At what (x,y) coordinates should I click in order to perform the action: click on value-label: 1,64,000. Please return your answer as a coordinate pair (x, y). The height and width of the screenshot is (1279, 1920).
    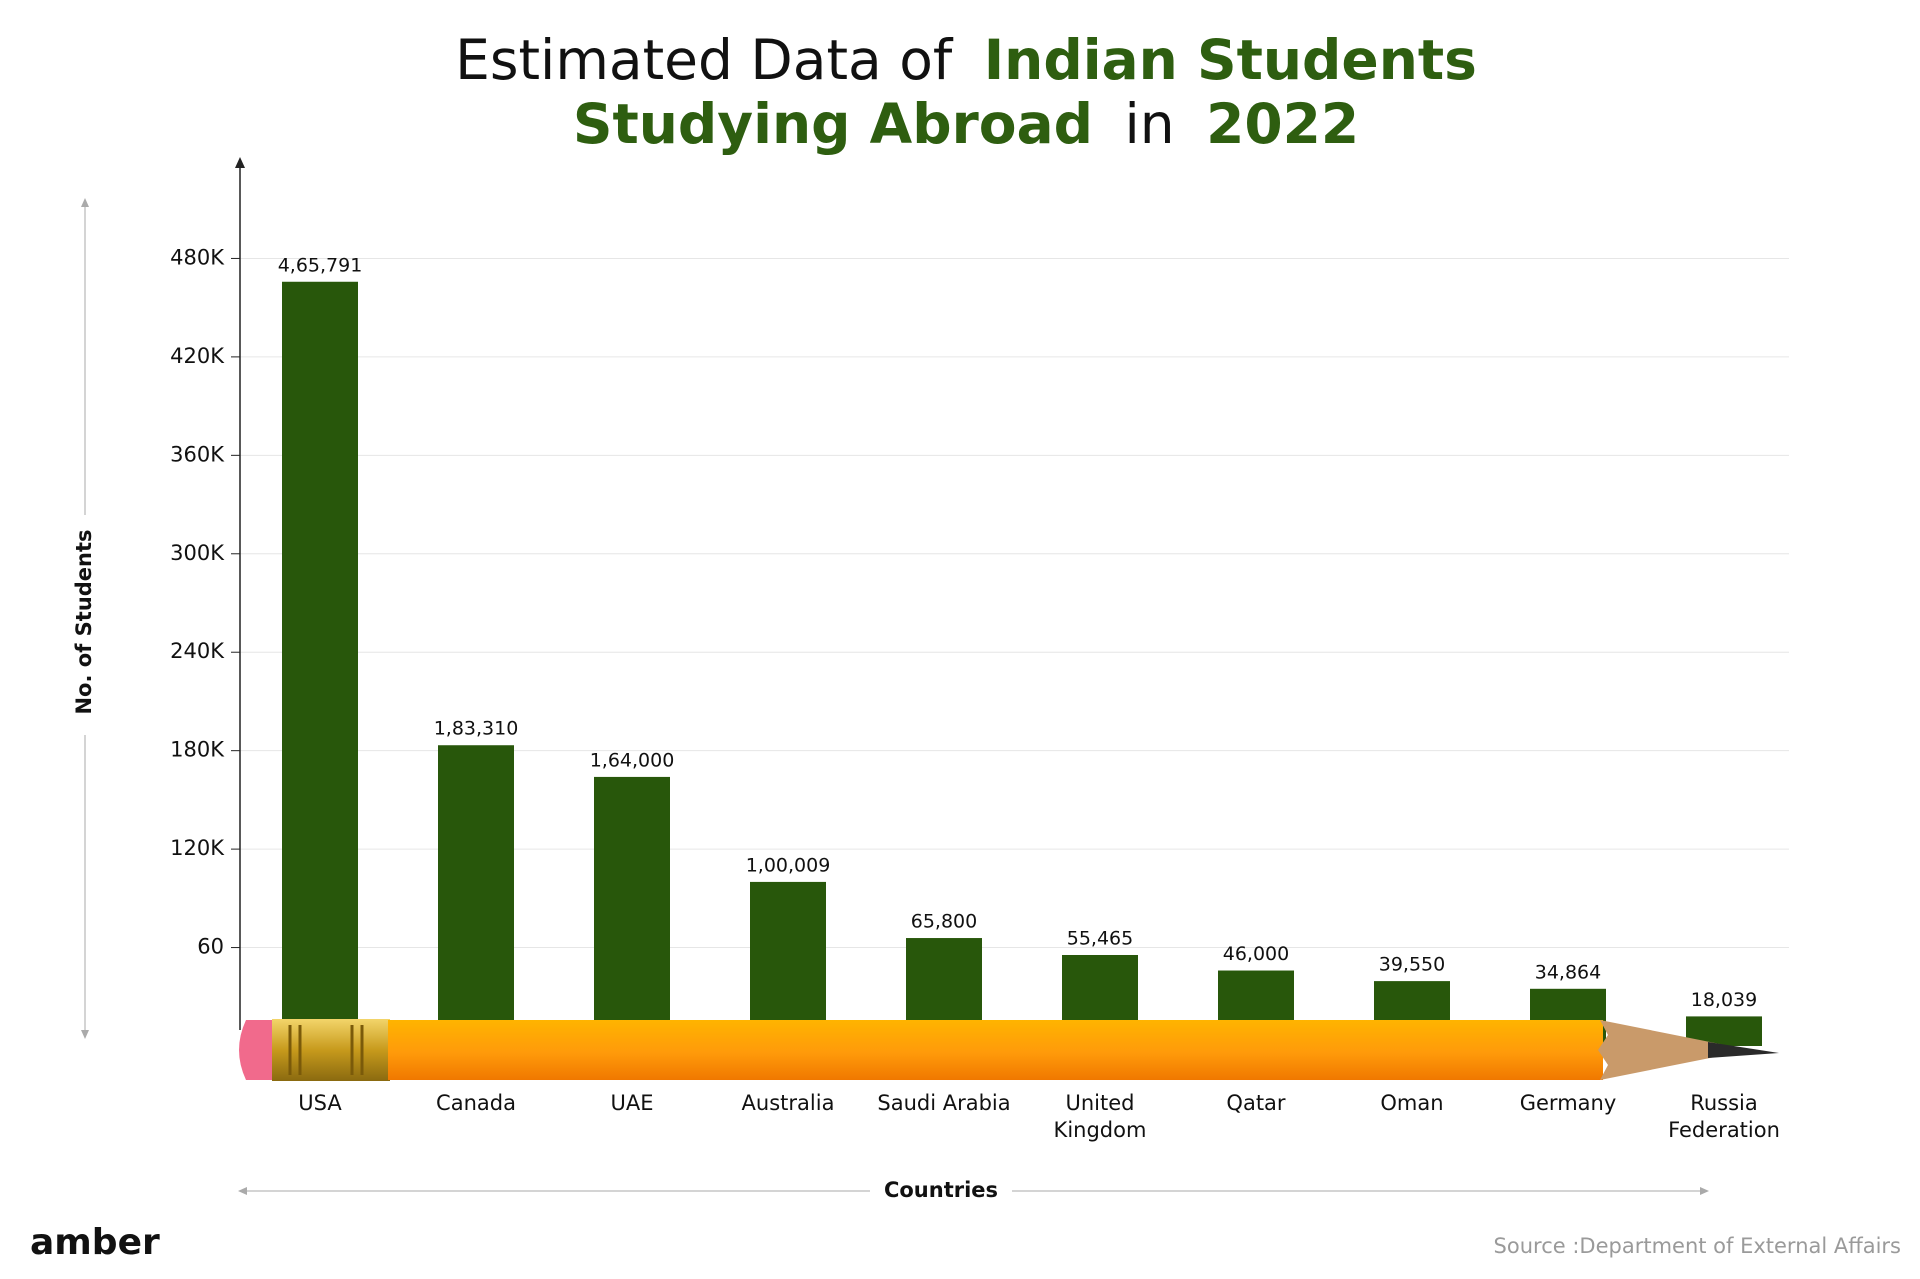
    Looking at the image, I should click on (632, 760).